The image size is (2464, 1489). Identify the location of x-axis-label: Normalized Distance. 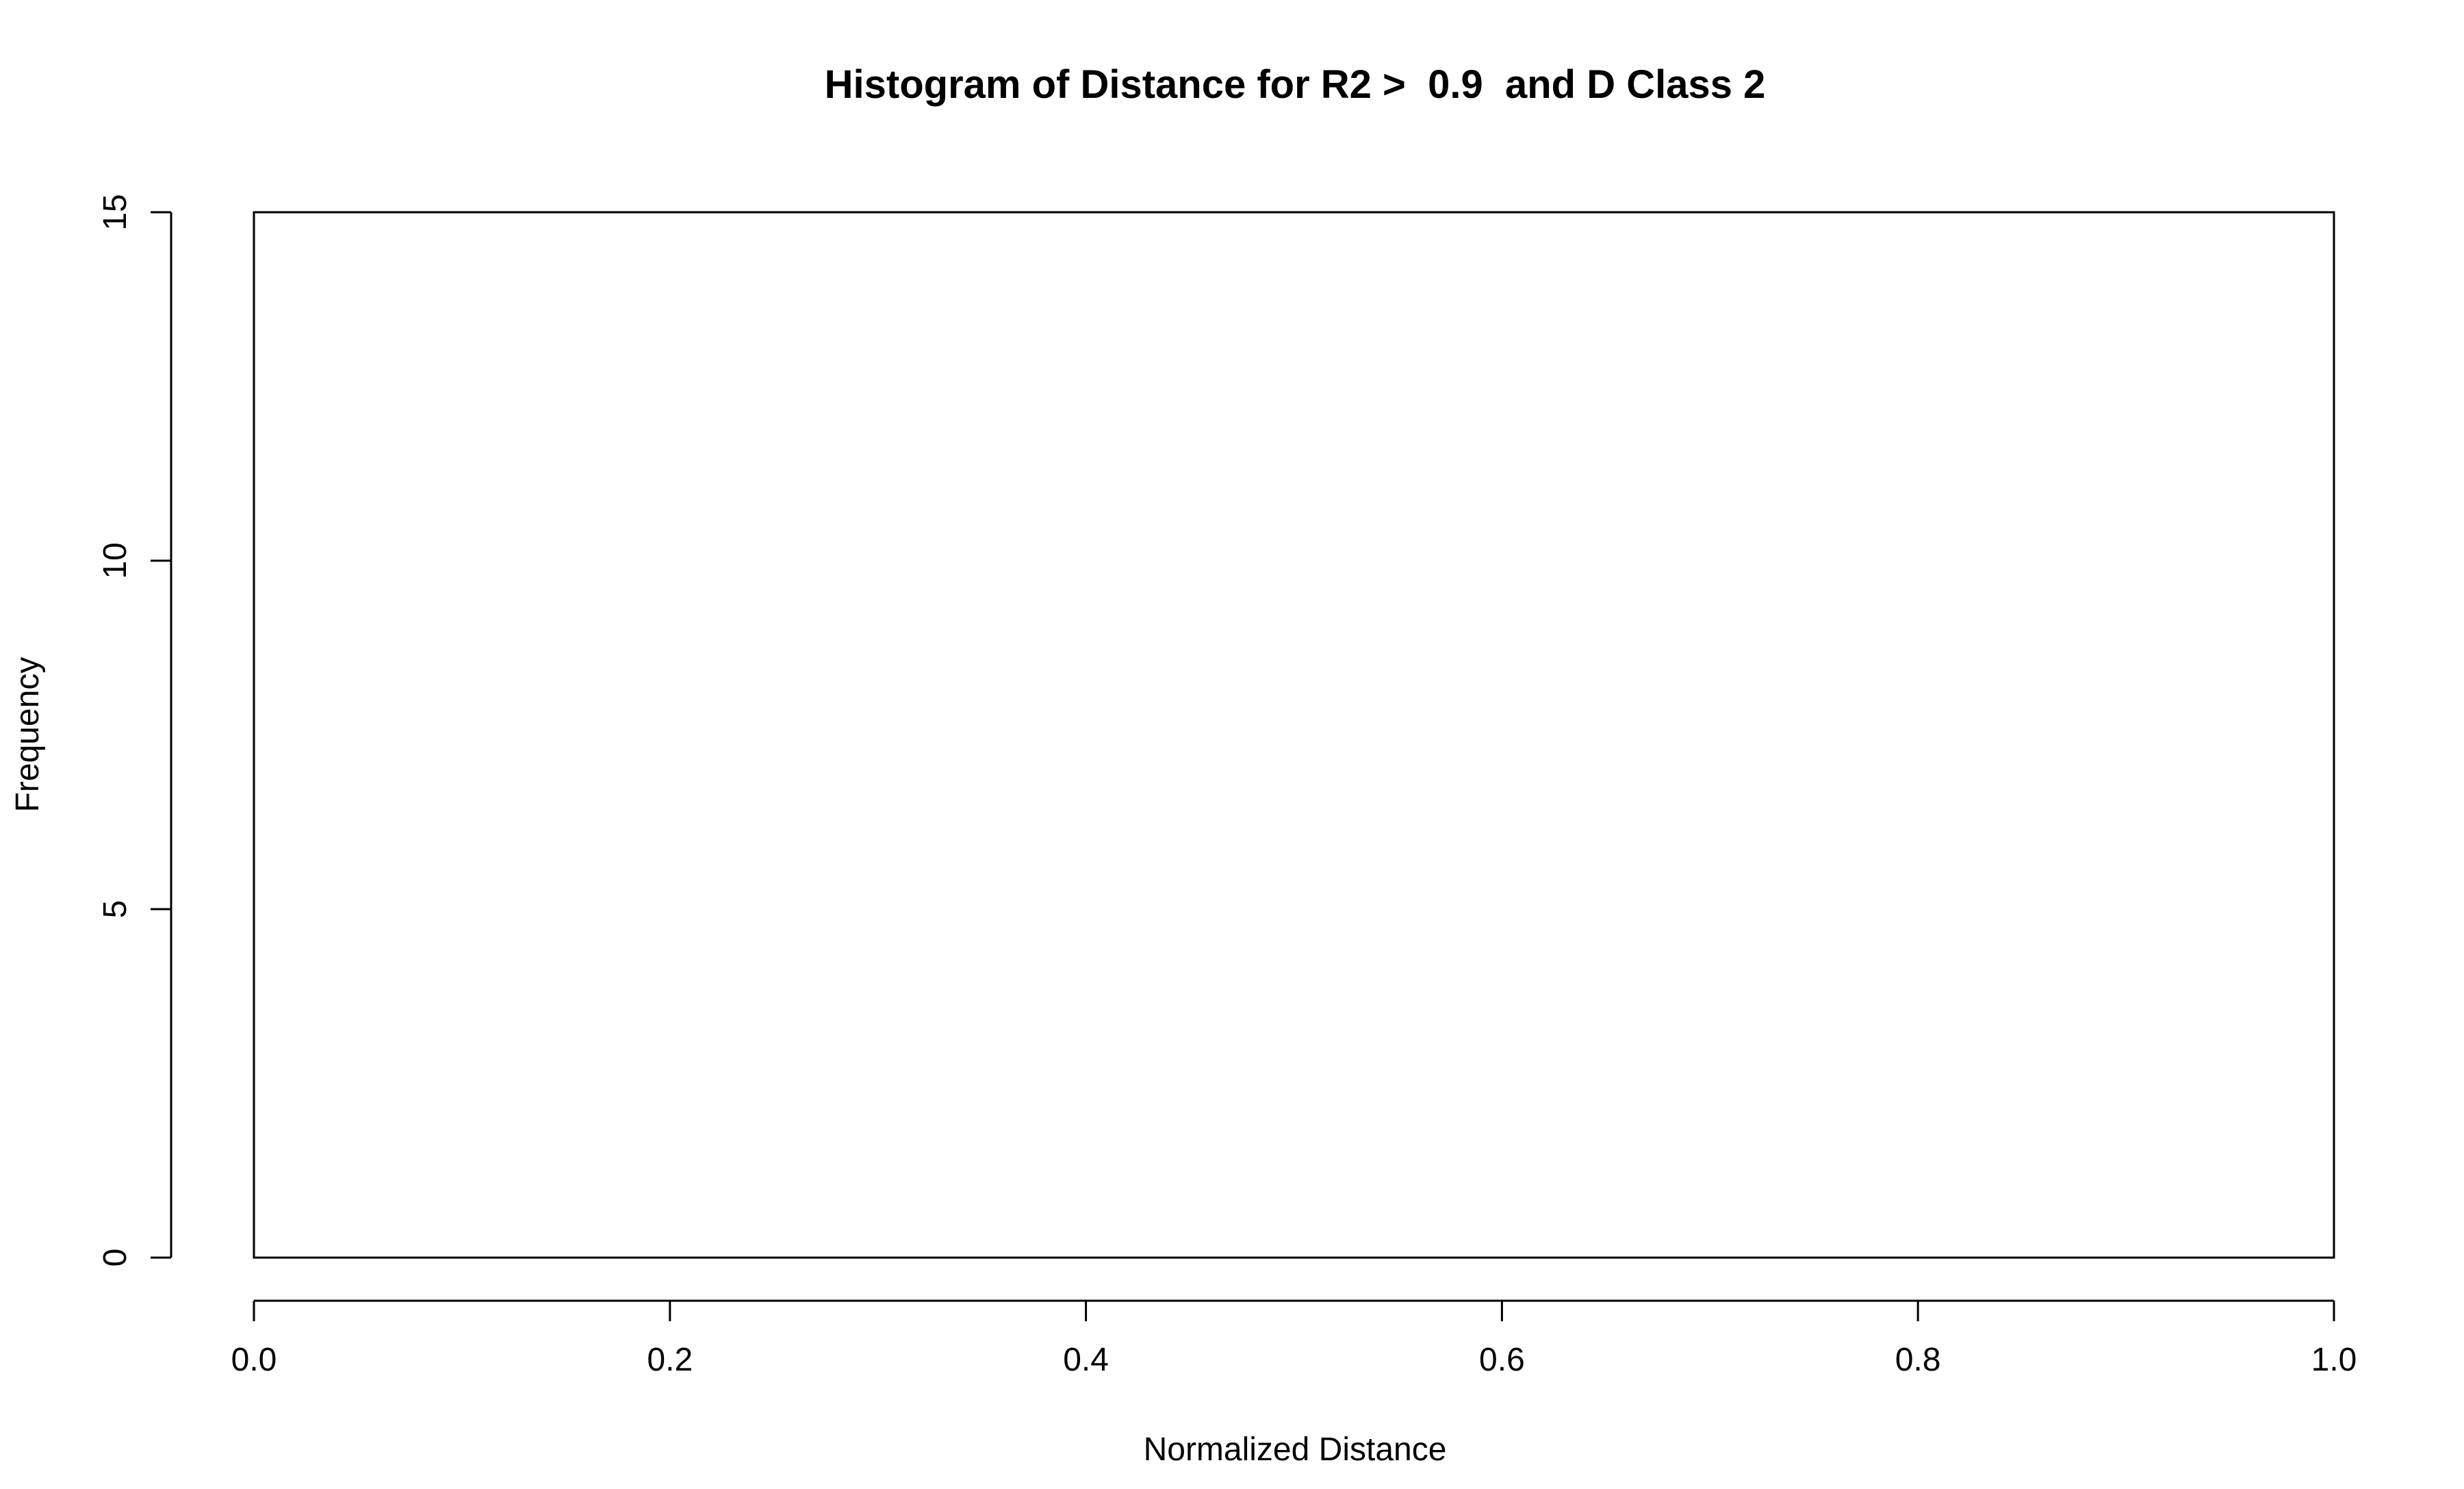
(1295, 1449).